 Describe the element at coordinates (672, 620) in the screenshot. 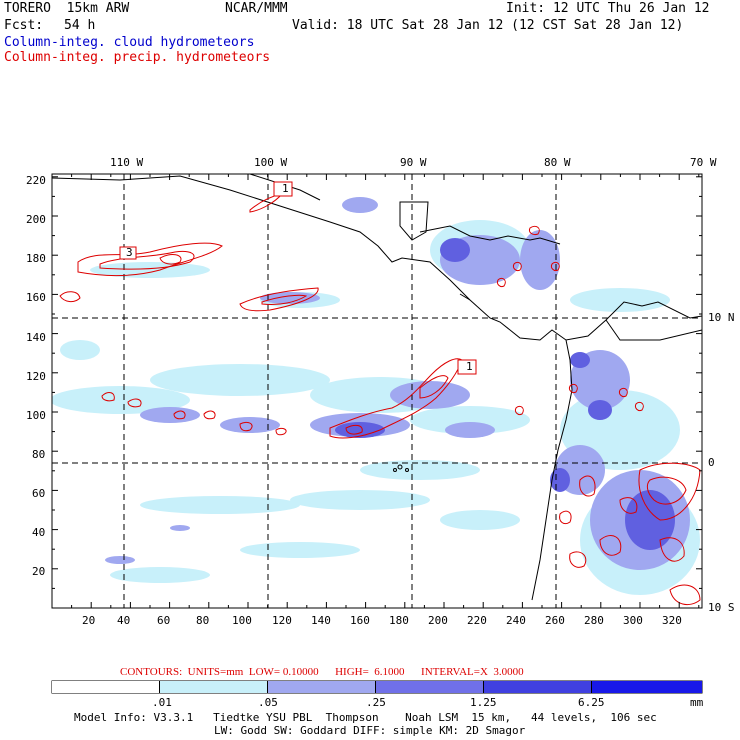

I see `x-tick: 320` at that location.